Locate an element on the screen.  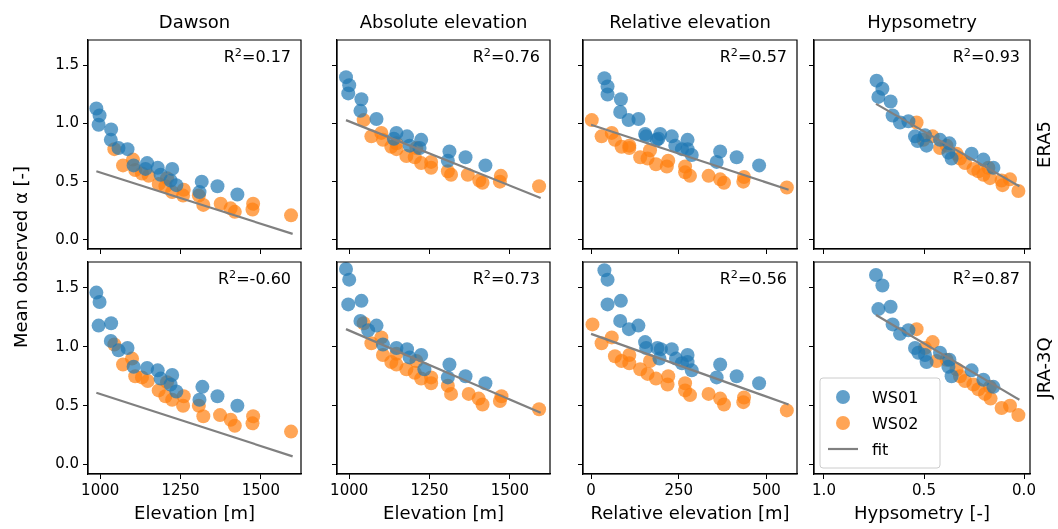
x-axis-title: Relative elevation [m] is located at coordinates (690, 512).